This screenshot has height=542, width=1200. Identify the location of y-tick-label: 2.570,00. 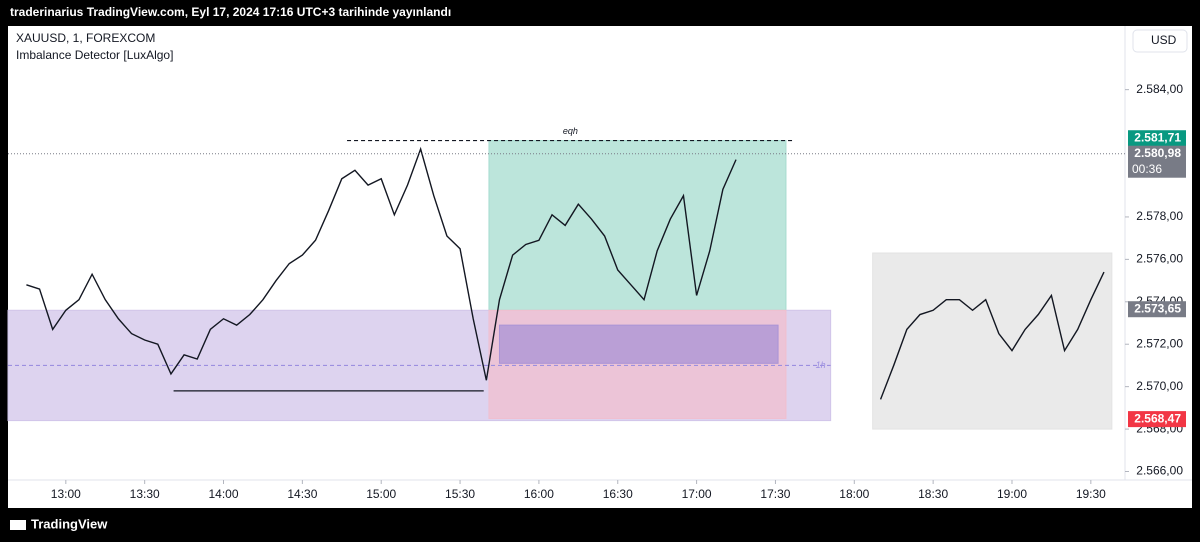
(1159, 386).